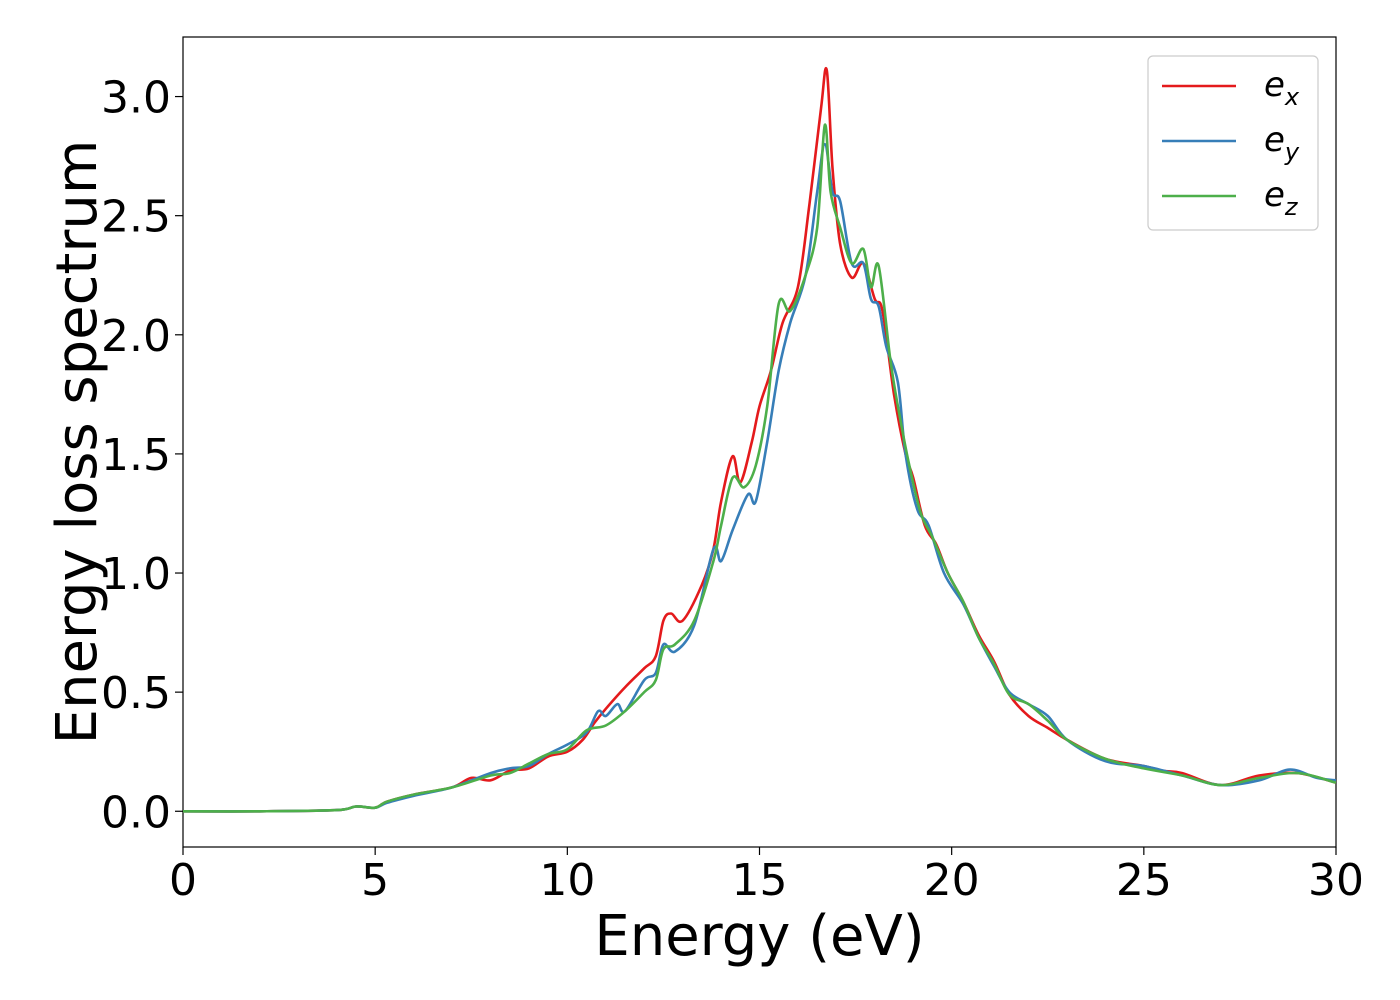 The height and width of the screenshot is (1000, 1400). I want to click on legend-label-e-x: ex, so click(1282, 88).